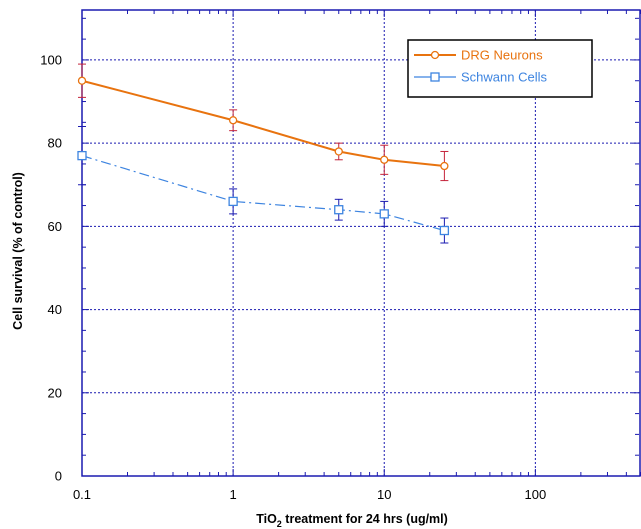  I want to click on x-axis-label: TiO2 treatment for 24 hrs (ug/ml), so click(352, 520).